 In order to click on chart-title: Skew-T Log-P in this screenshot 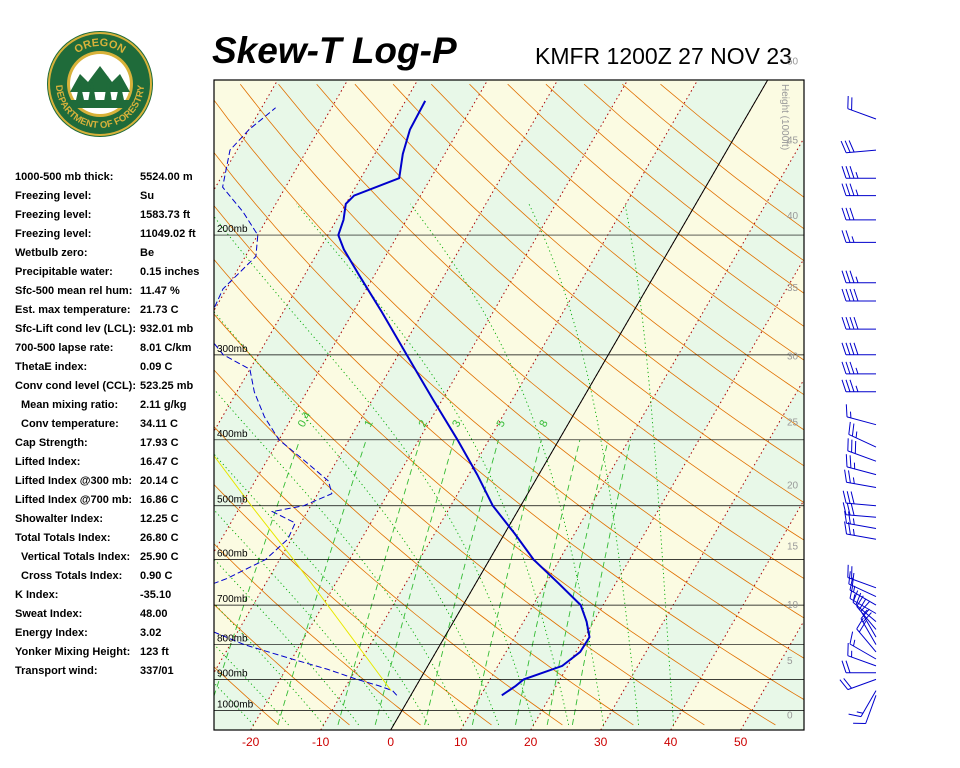, I will do `click(334, 50)`.